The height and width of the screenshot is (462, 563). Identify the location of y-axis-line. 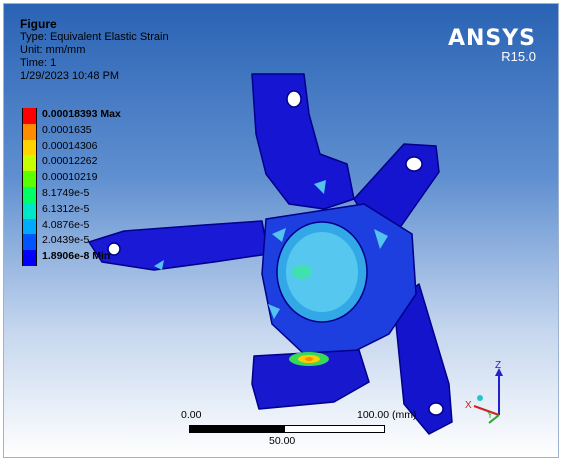
(494, 419).